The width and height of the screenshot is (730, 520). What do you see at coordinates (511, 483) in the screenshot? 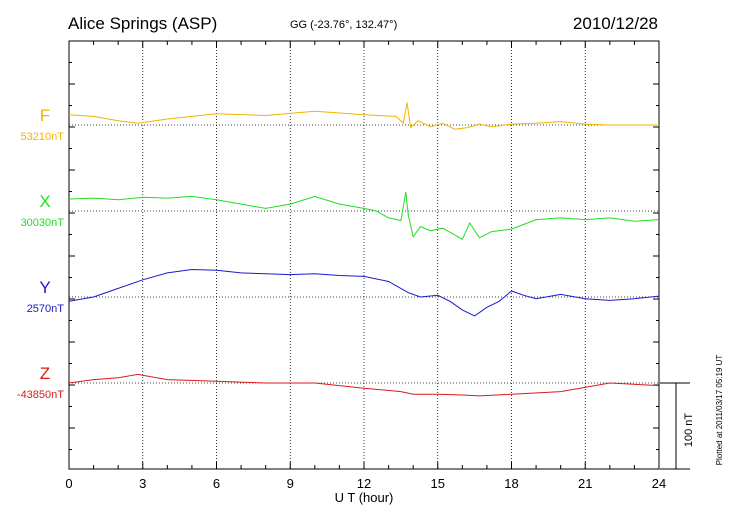
I see `x-tick-label: 18` at bounding box center [511, 483].